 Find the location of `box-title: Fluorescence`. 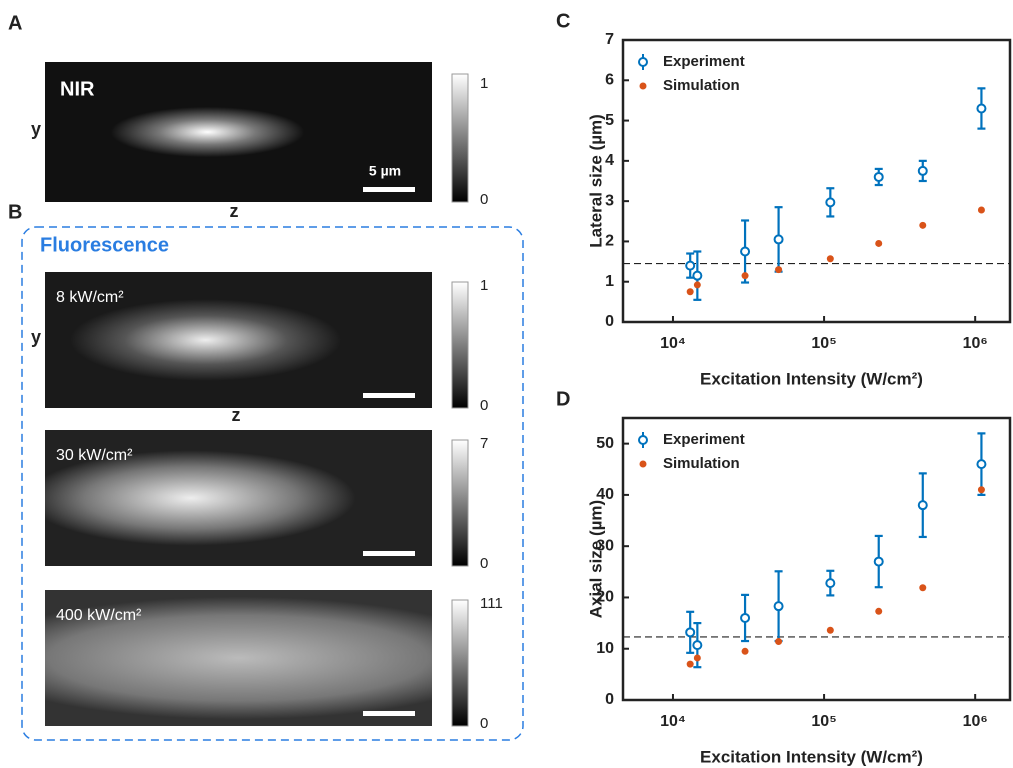

box-title: Fluorescence is located at coordinates (104, 245).